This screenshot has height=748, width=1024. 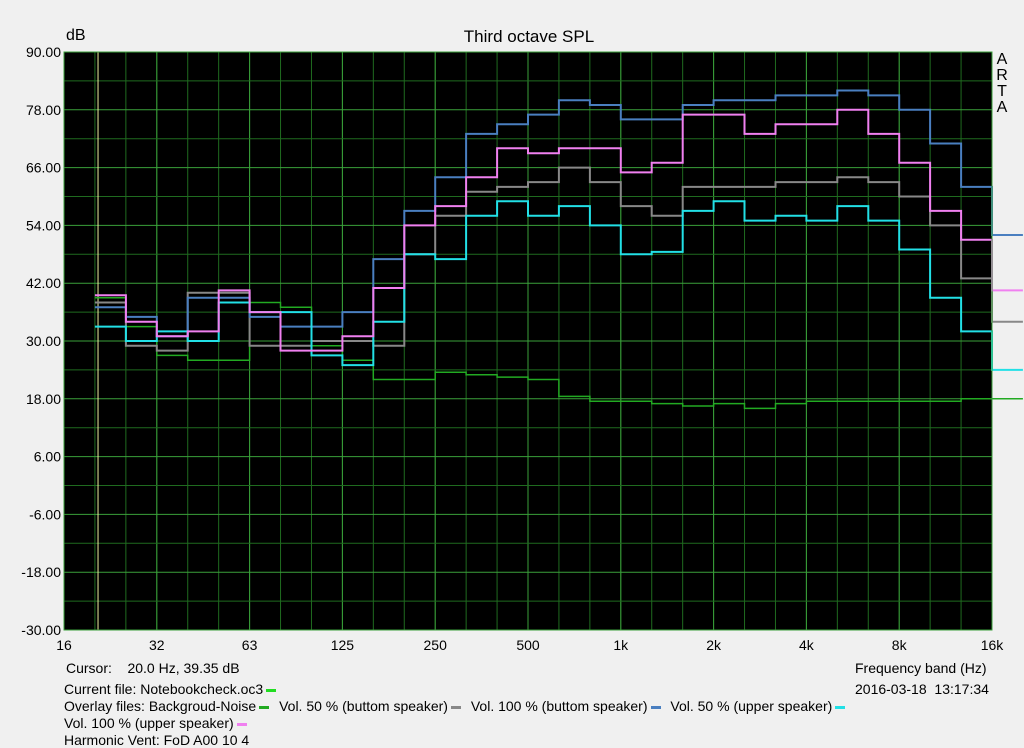 What do you see at coordinates (900, 645) in the screenshot?
I see `x-tick-label: 8k` at bounding box center [900, 645].